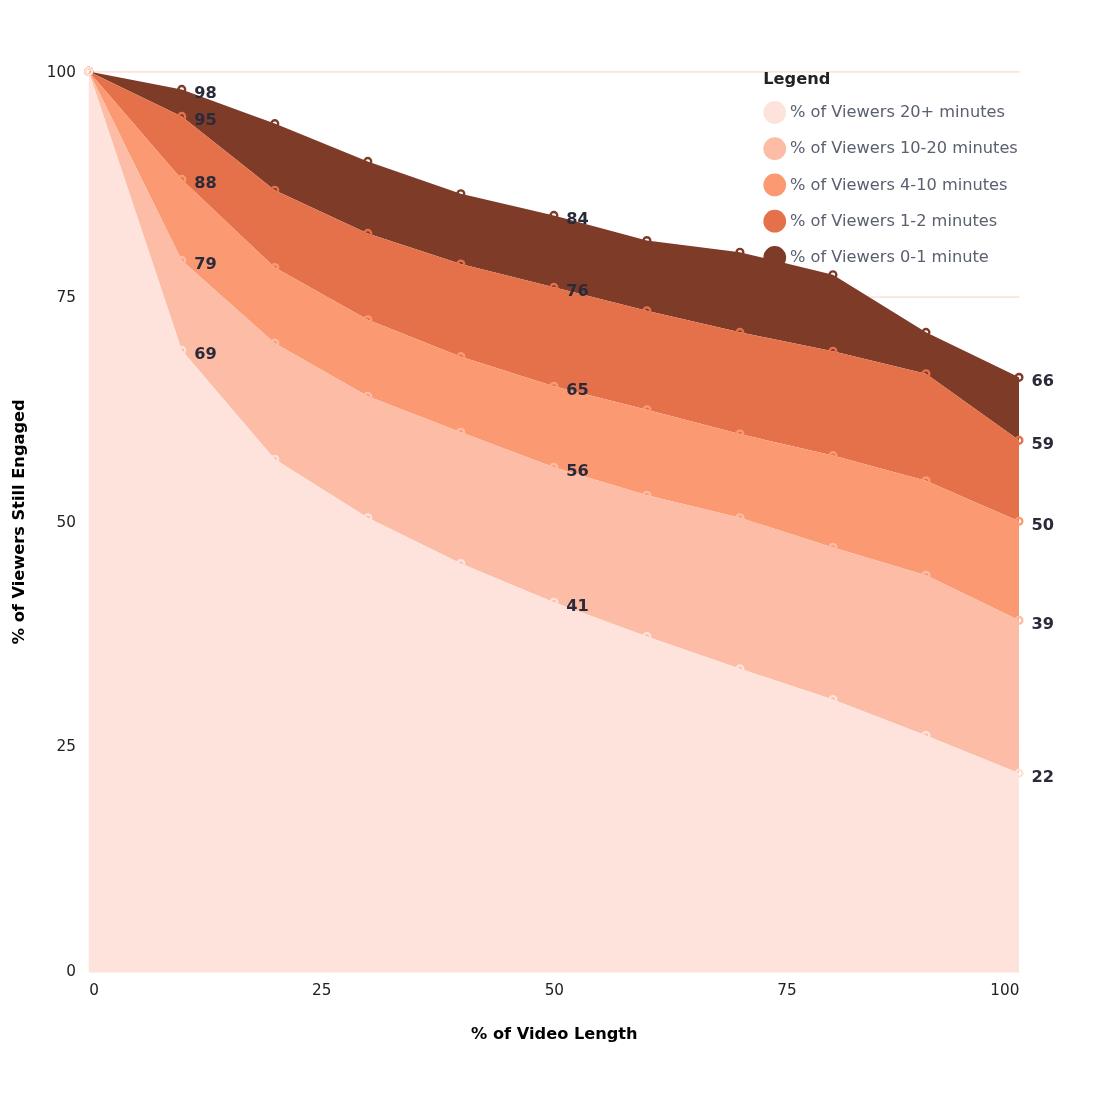 The width and height of the screenshot is (1102, 1110). I want to click on data-label: 95, so click(205, 120).